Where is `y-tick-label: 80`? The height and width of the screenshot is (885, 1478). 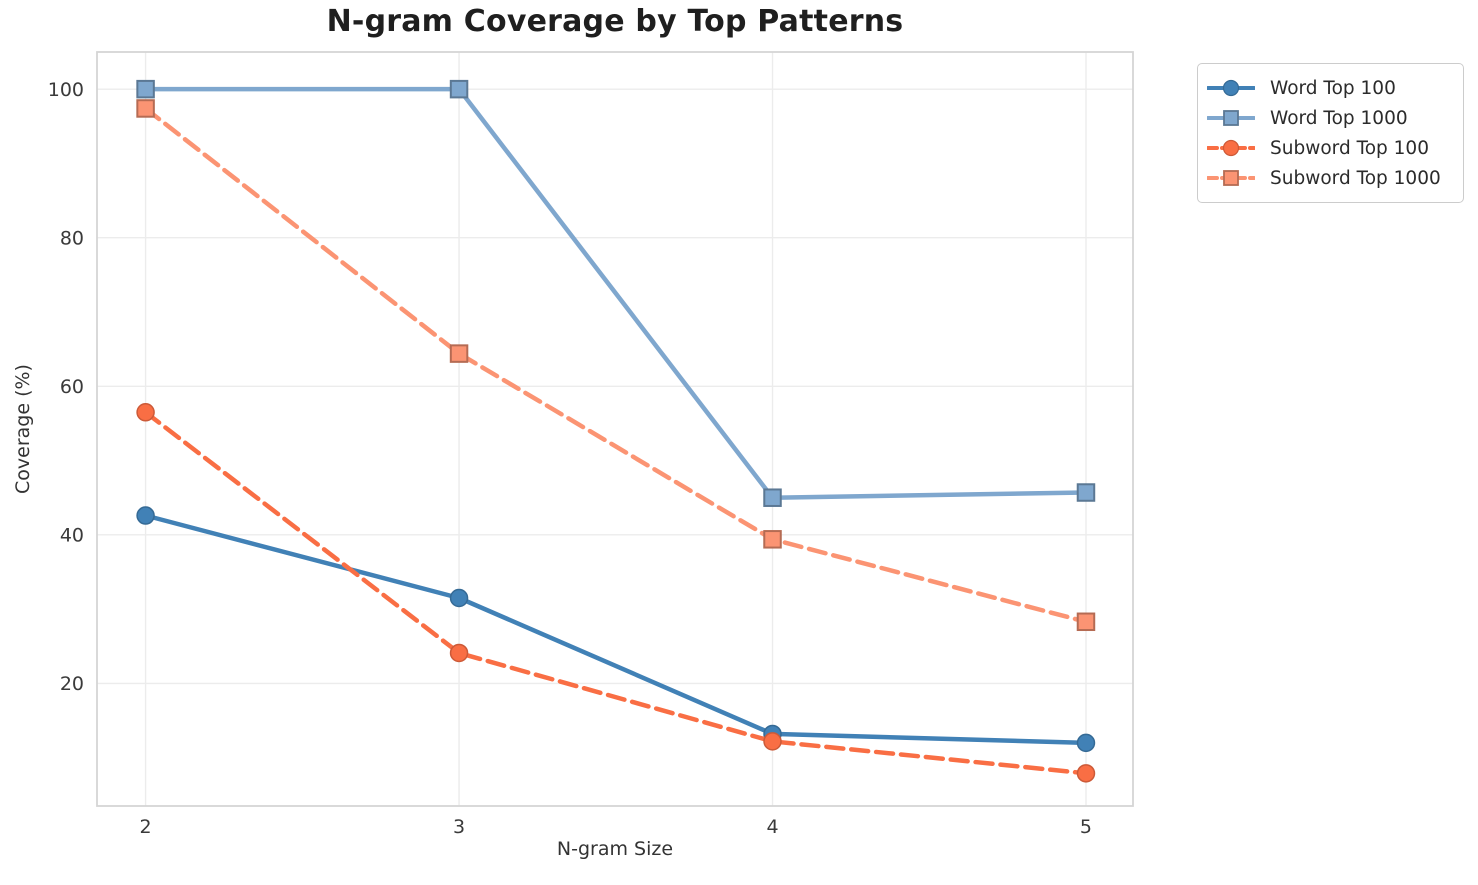 y-tick-label: 80 is located at coordinates (72, 238).